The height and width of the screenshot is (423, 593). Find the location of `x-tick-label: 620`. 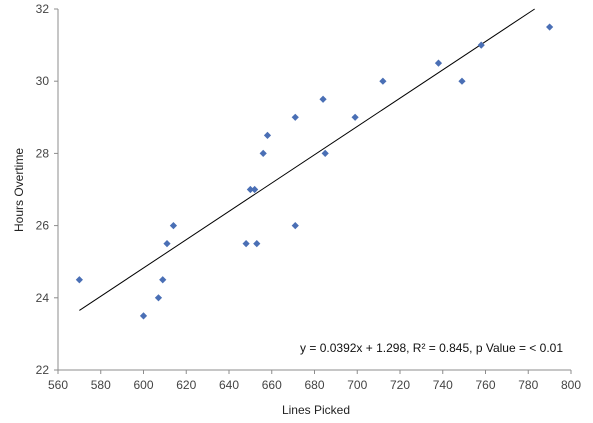

x-tick-label: 620 is located at coordinates (186, 385).